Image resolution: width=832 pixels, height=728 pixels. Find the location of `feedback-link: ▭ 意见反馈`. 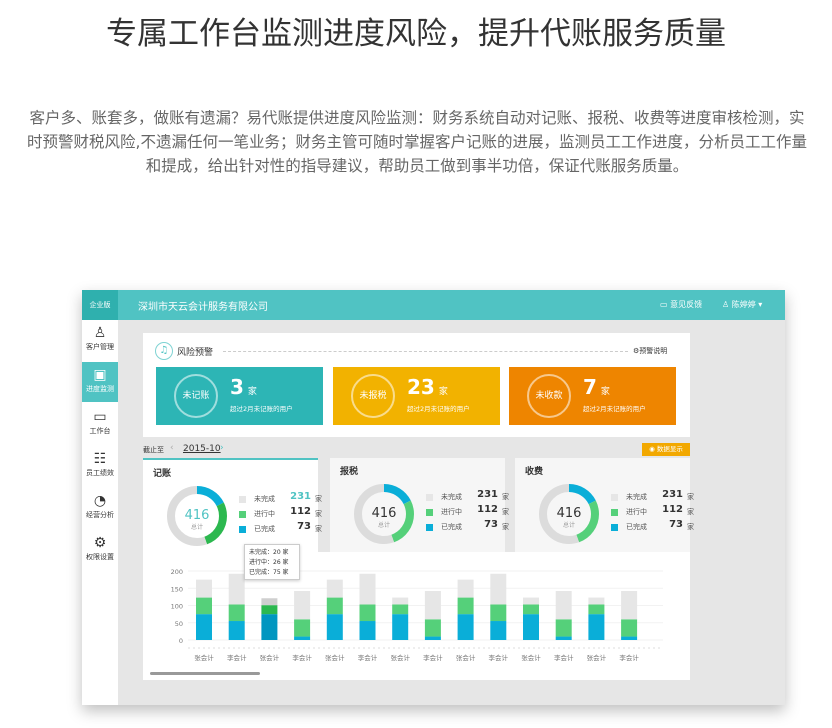

feedback-link: ▭ 意见反馈 is located at coordinates (681, 304).